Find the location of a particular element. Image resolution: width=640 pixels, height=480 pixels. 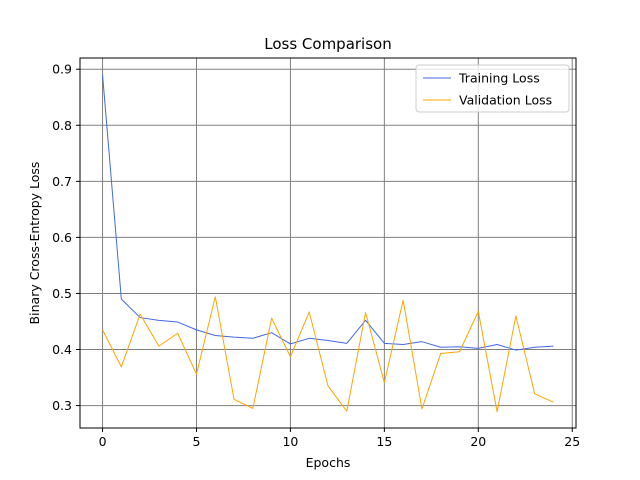

legend: Training Loss Validation Loss is located at coordinates (492, 88).